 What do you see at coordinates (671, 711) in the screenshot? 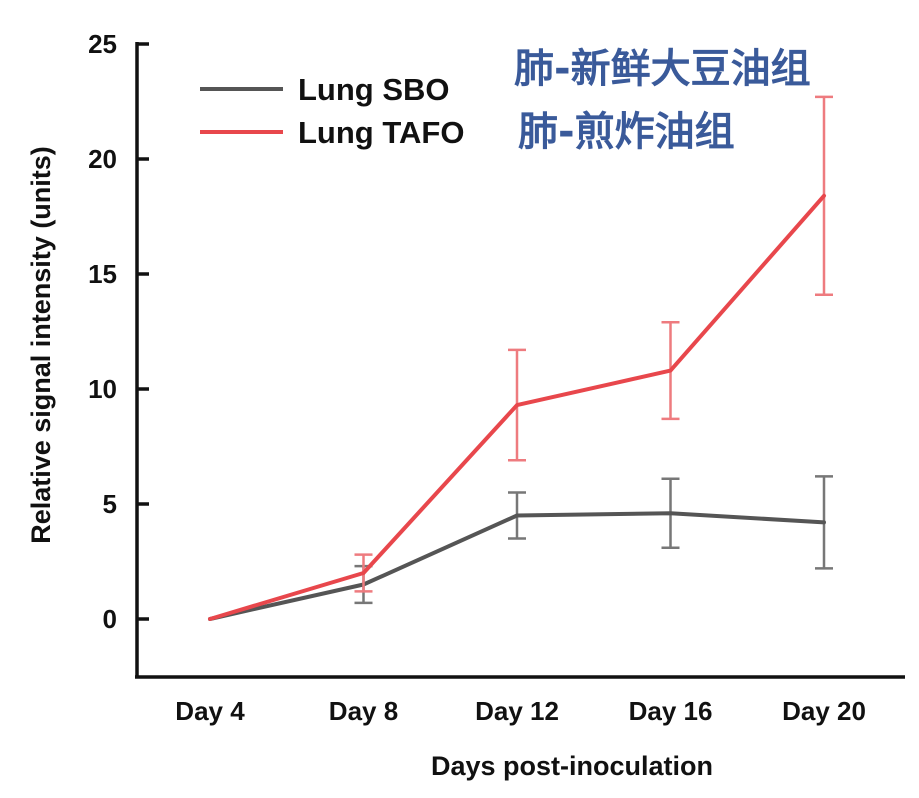
I see `x-tick-label: Day 16` at bounding box center [671, 711].